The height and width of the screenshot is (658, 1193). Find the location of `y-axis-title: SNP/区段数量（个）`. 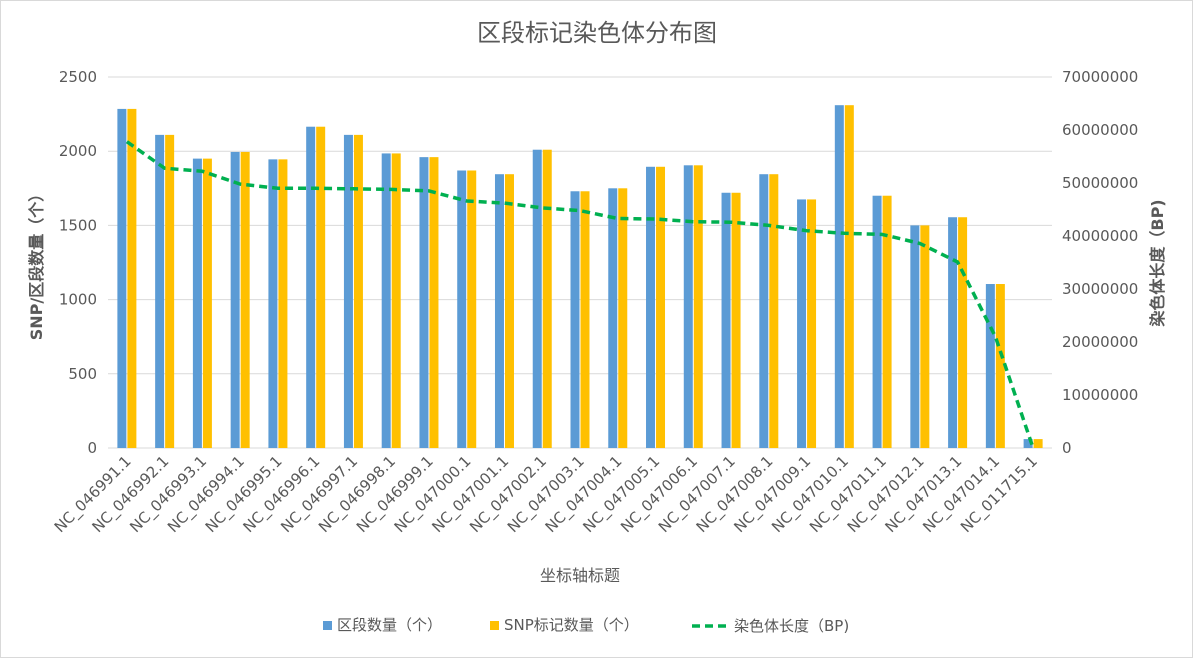

y-axis-title: SNP/区段数量（个） is located at coordinates (36, 263).